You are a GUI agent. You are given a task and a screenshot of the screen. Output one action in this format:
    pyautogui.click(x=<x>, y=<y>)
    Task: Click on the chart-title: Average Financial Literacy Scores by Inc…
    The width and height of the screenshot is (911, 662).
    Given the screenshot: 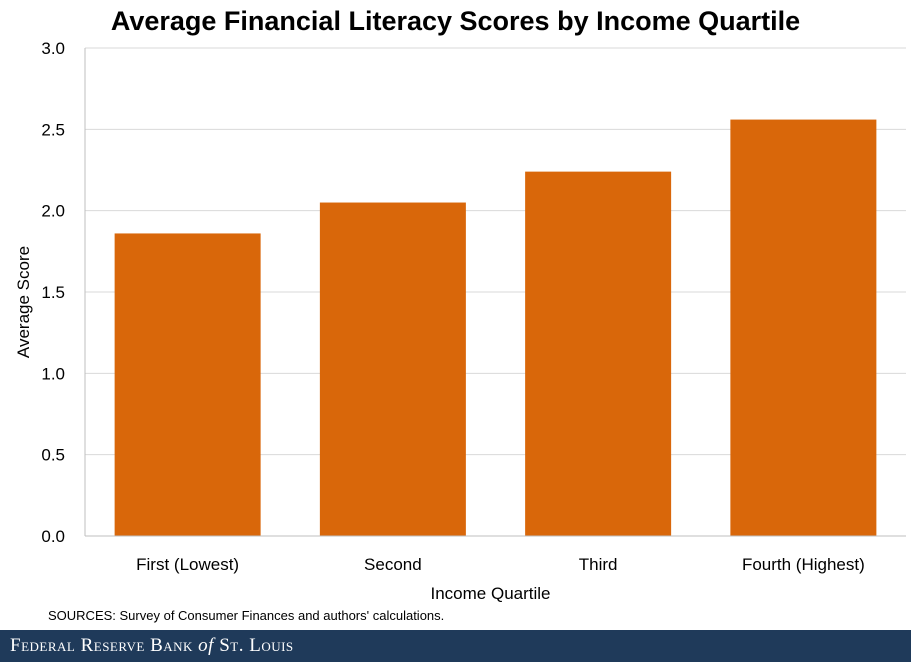 What is the action you would take?
    pyautogui.click(x=455, y=21)
    